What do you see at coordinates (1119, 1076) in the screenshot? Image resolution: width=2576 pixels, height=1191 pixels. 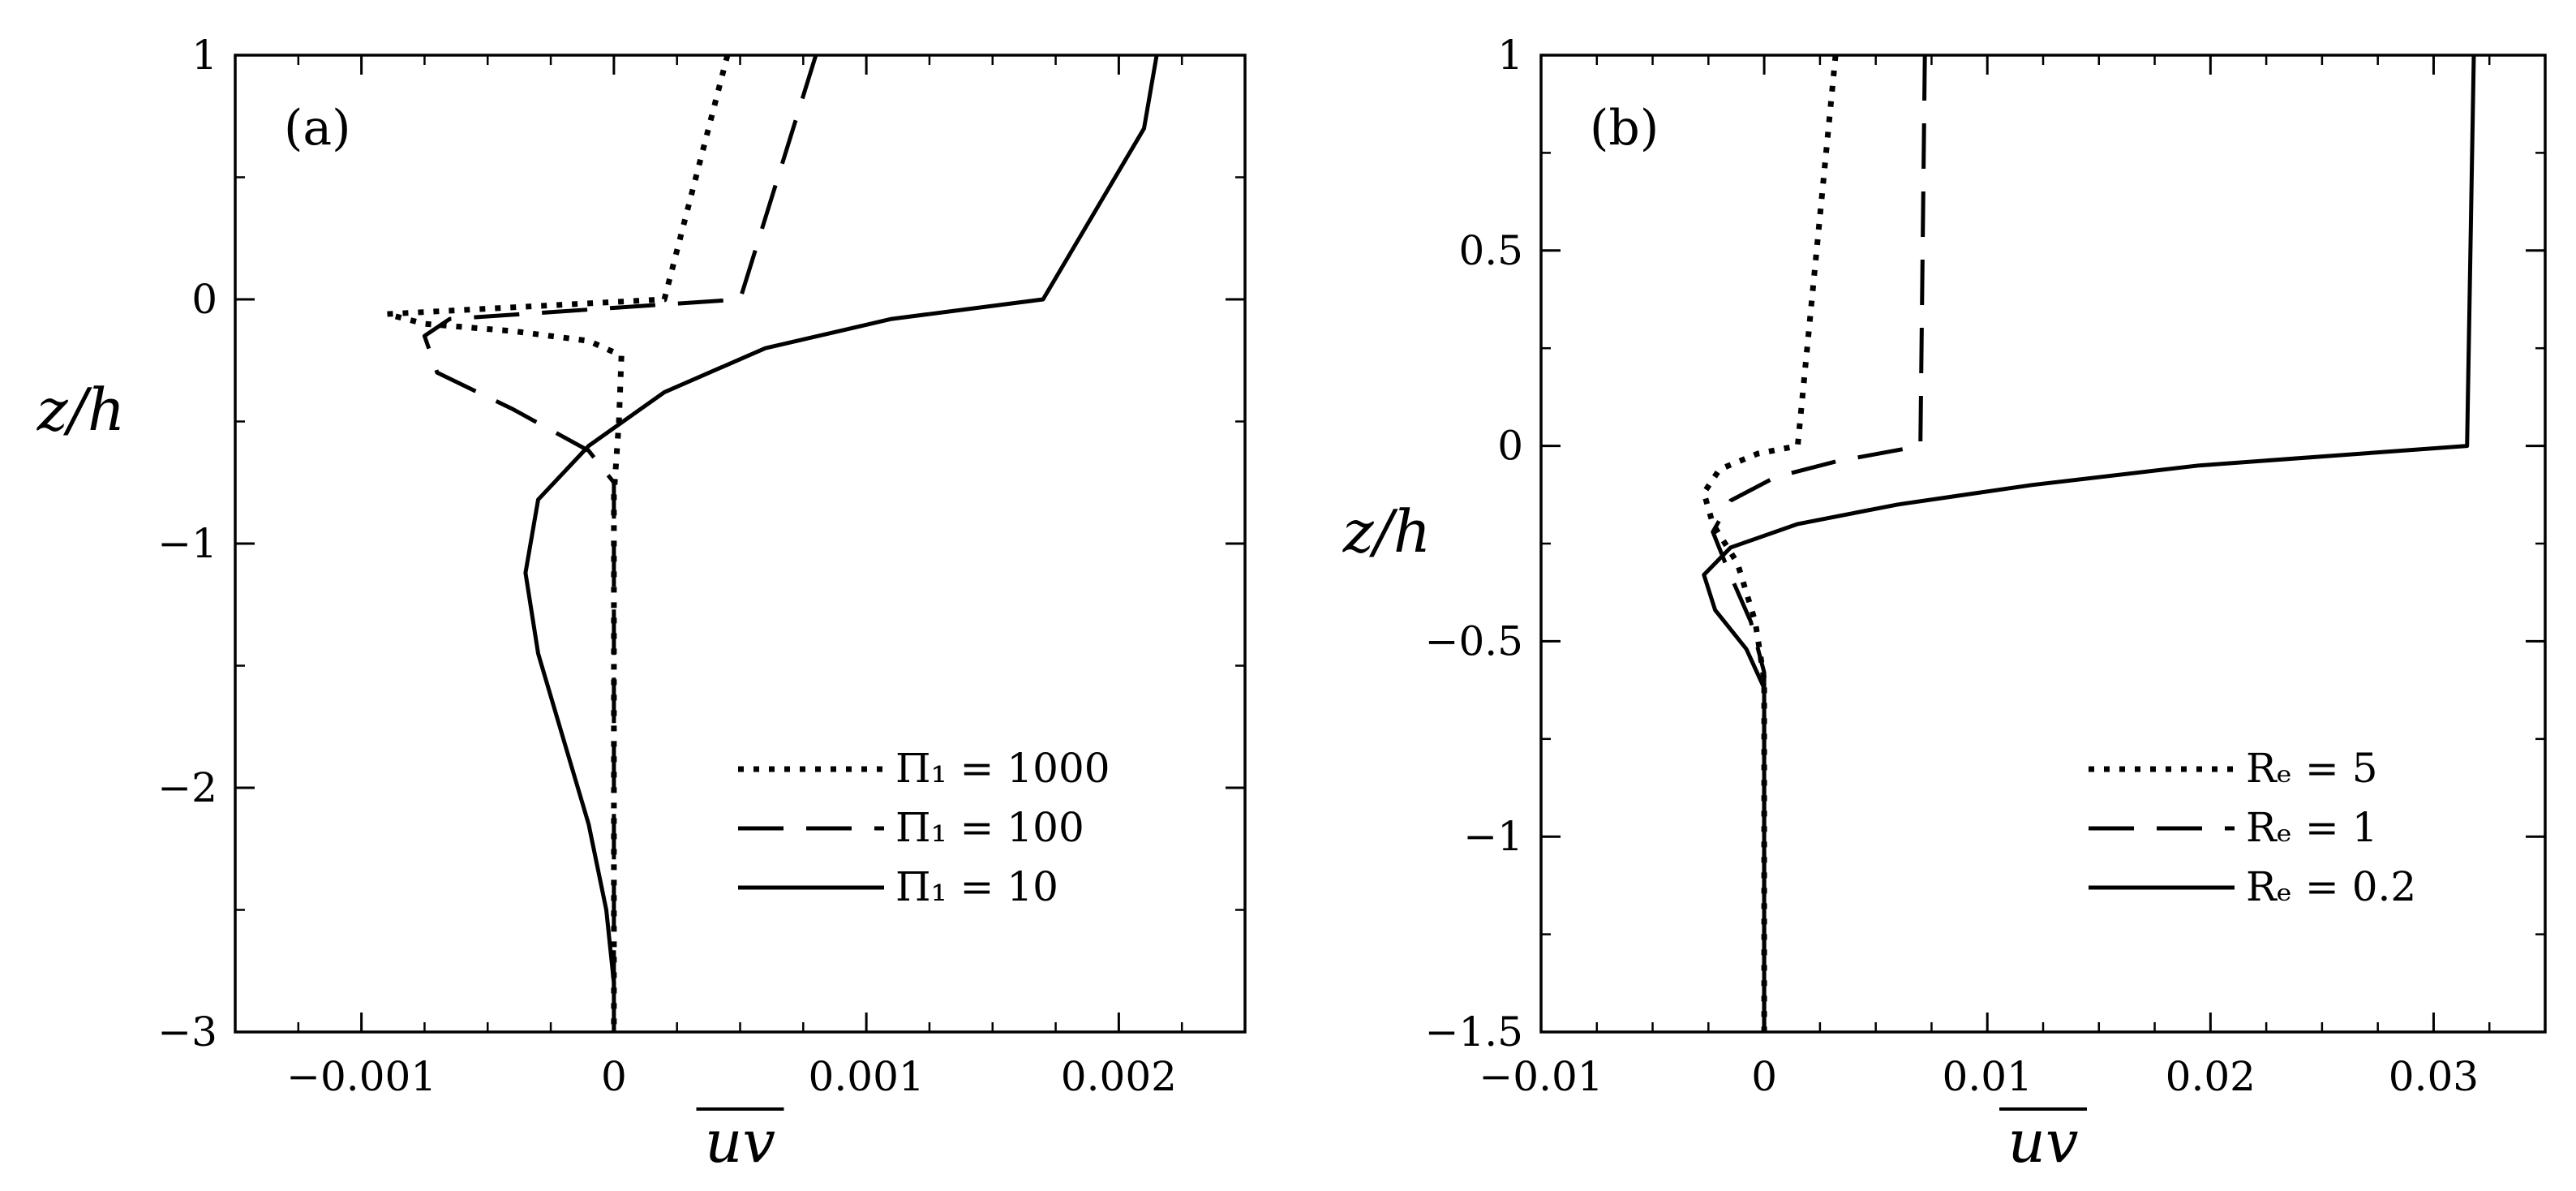 I see `x-tick-label: 0.002` at bounding box center [1119, 1076].